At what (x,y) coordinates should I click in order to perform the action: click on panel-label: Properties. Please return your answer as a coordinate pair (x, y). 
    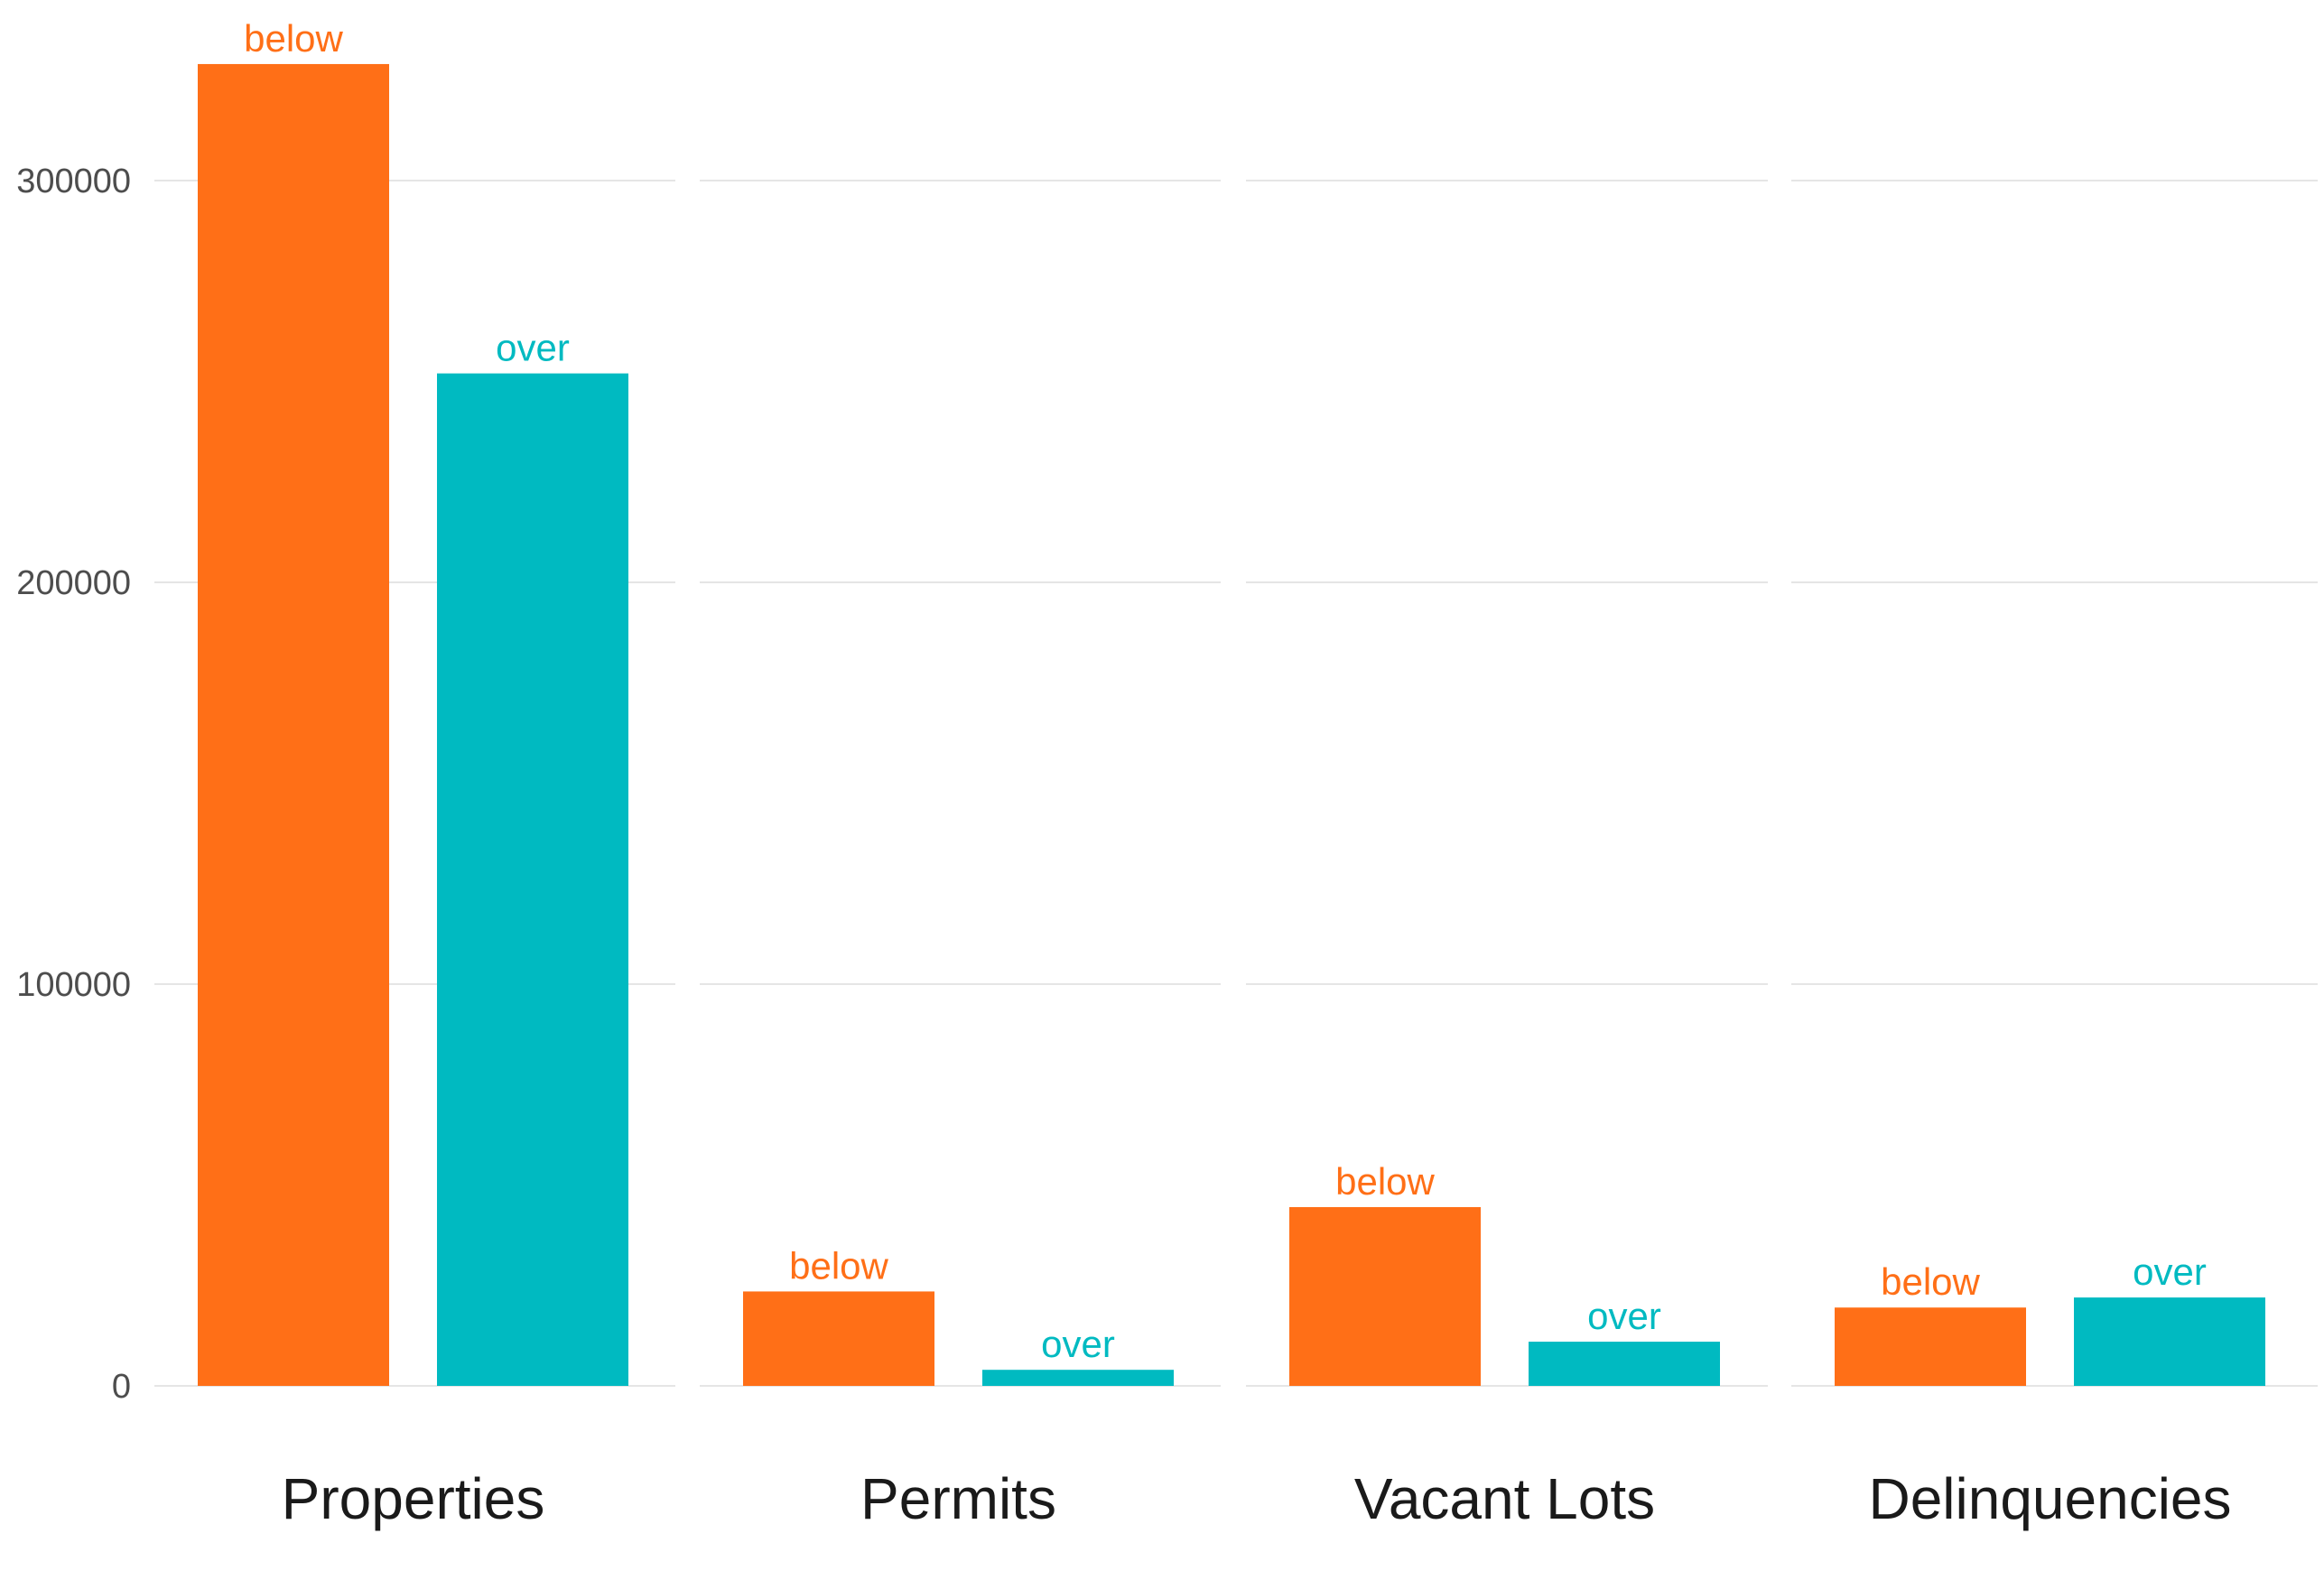
    Looking at the image, I should click on (413, 1498).